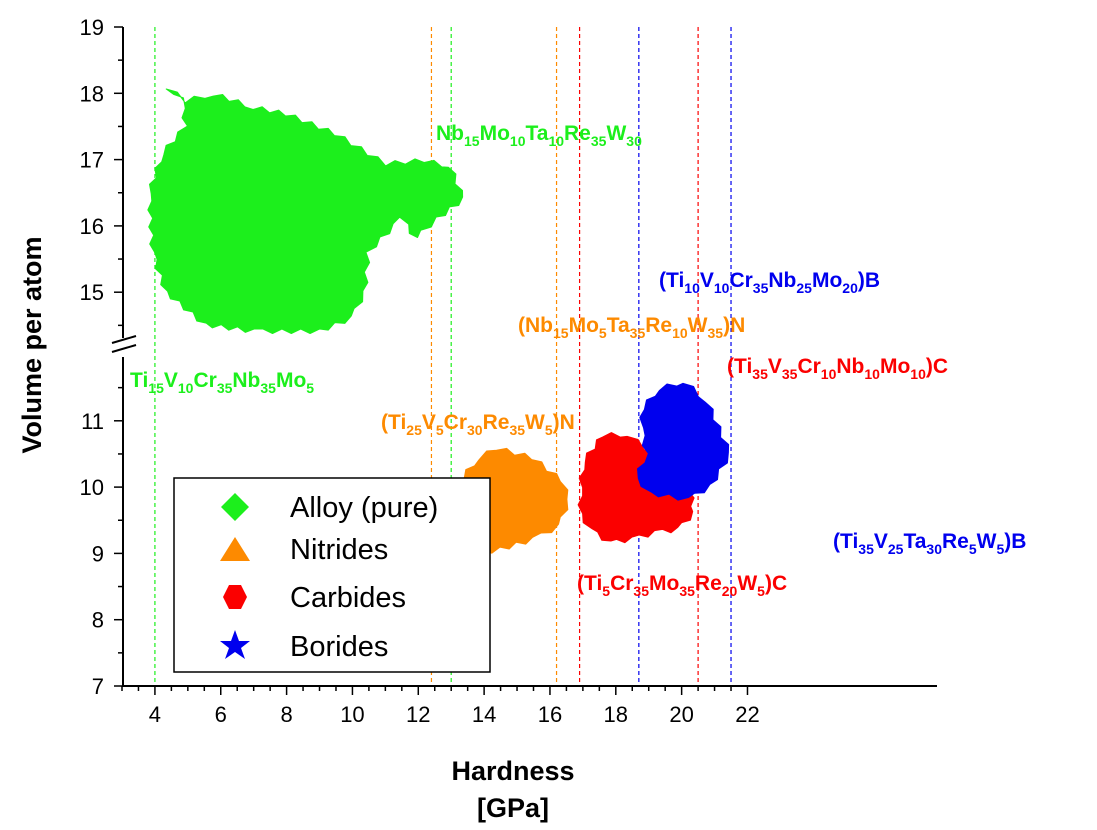 This screenshot has height=830, width=1097. Describe the element at coordinates (235, 549) in the screenshot. I see `triangle-icon` at that location.